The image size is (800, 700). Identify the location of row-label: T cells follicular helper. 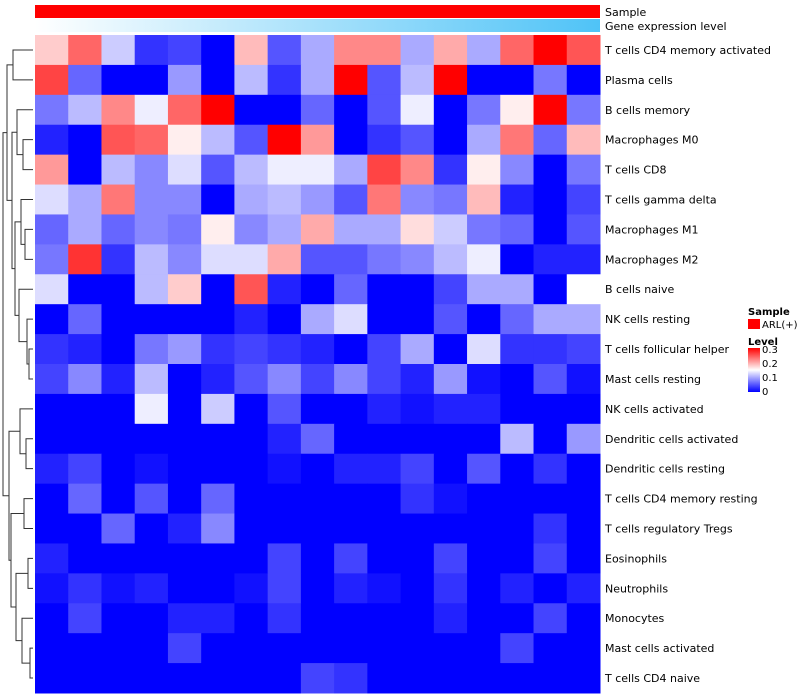
(667, 349).